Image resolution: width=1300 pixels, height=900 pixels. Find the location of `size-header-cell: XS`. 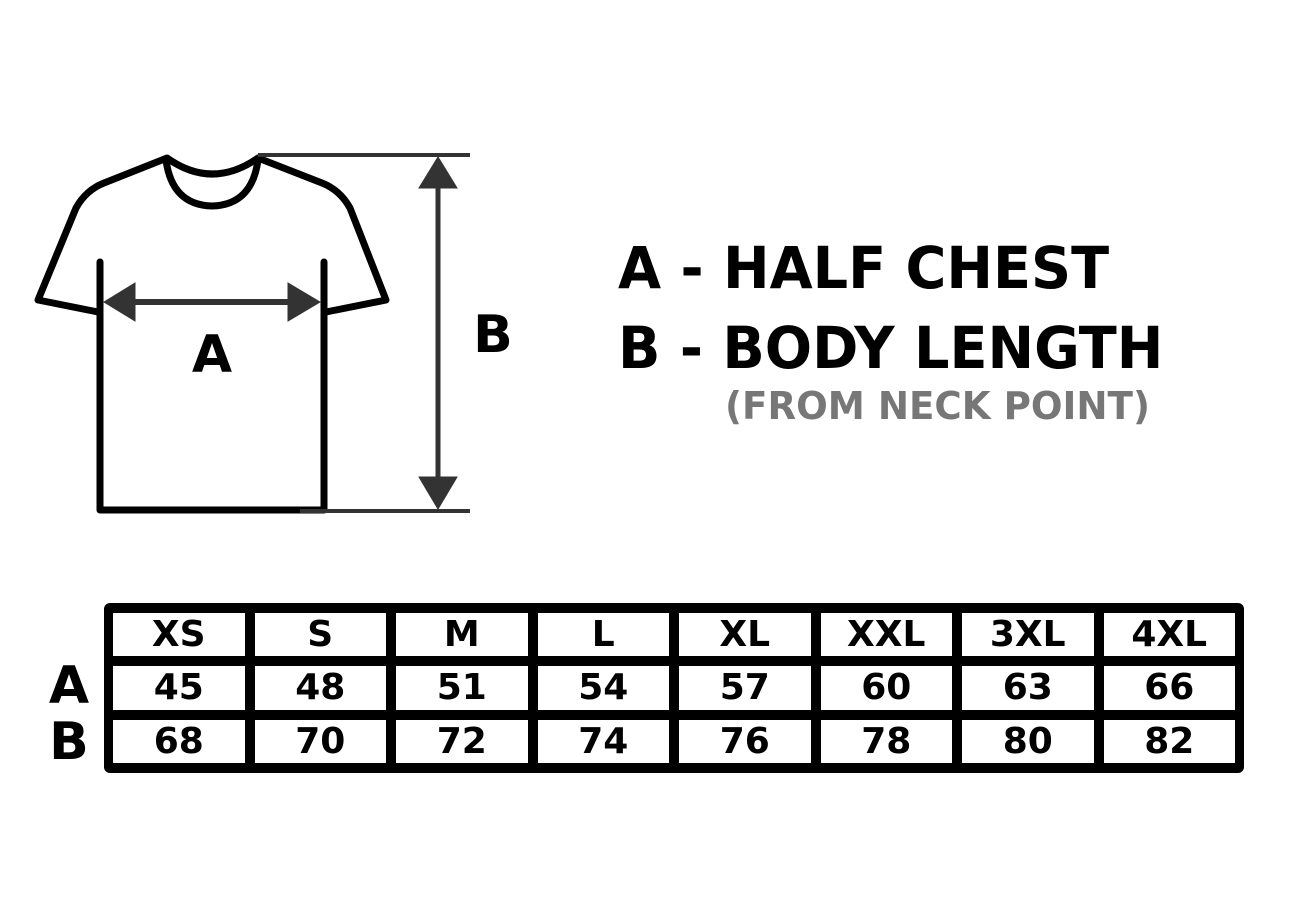

size-header-cell: XS is located at coordinates (179, 635).